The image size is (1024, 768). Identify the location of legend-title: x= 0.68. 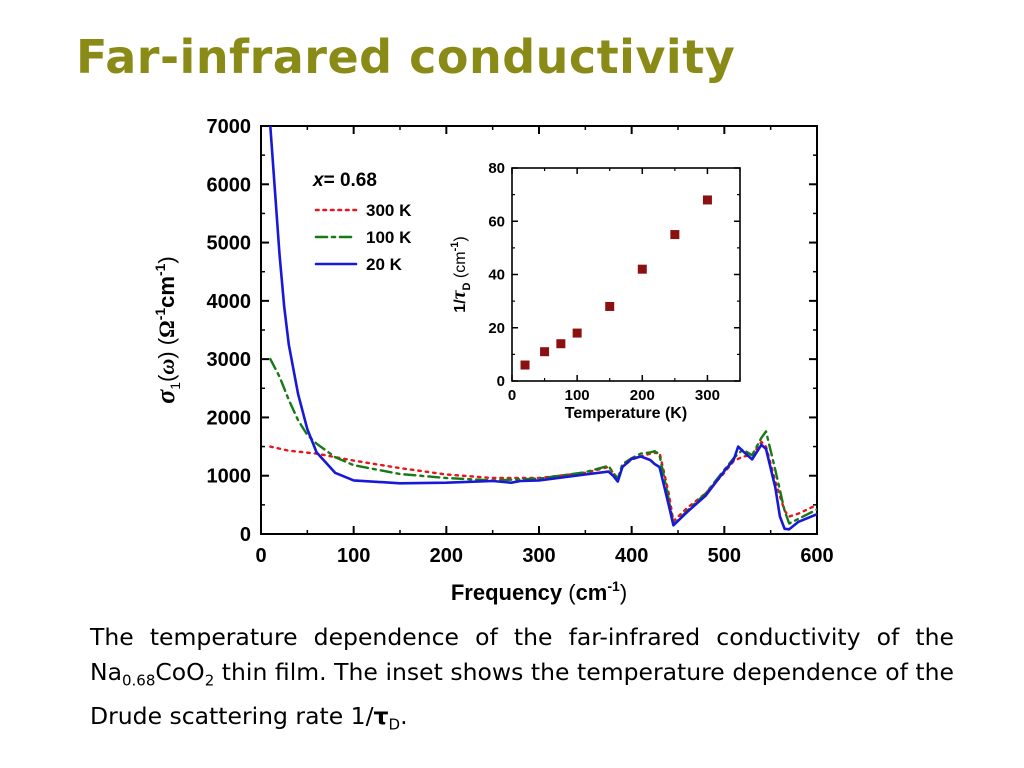
(344, 180).